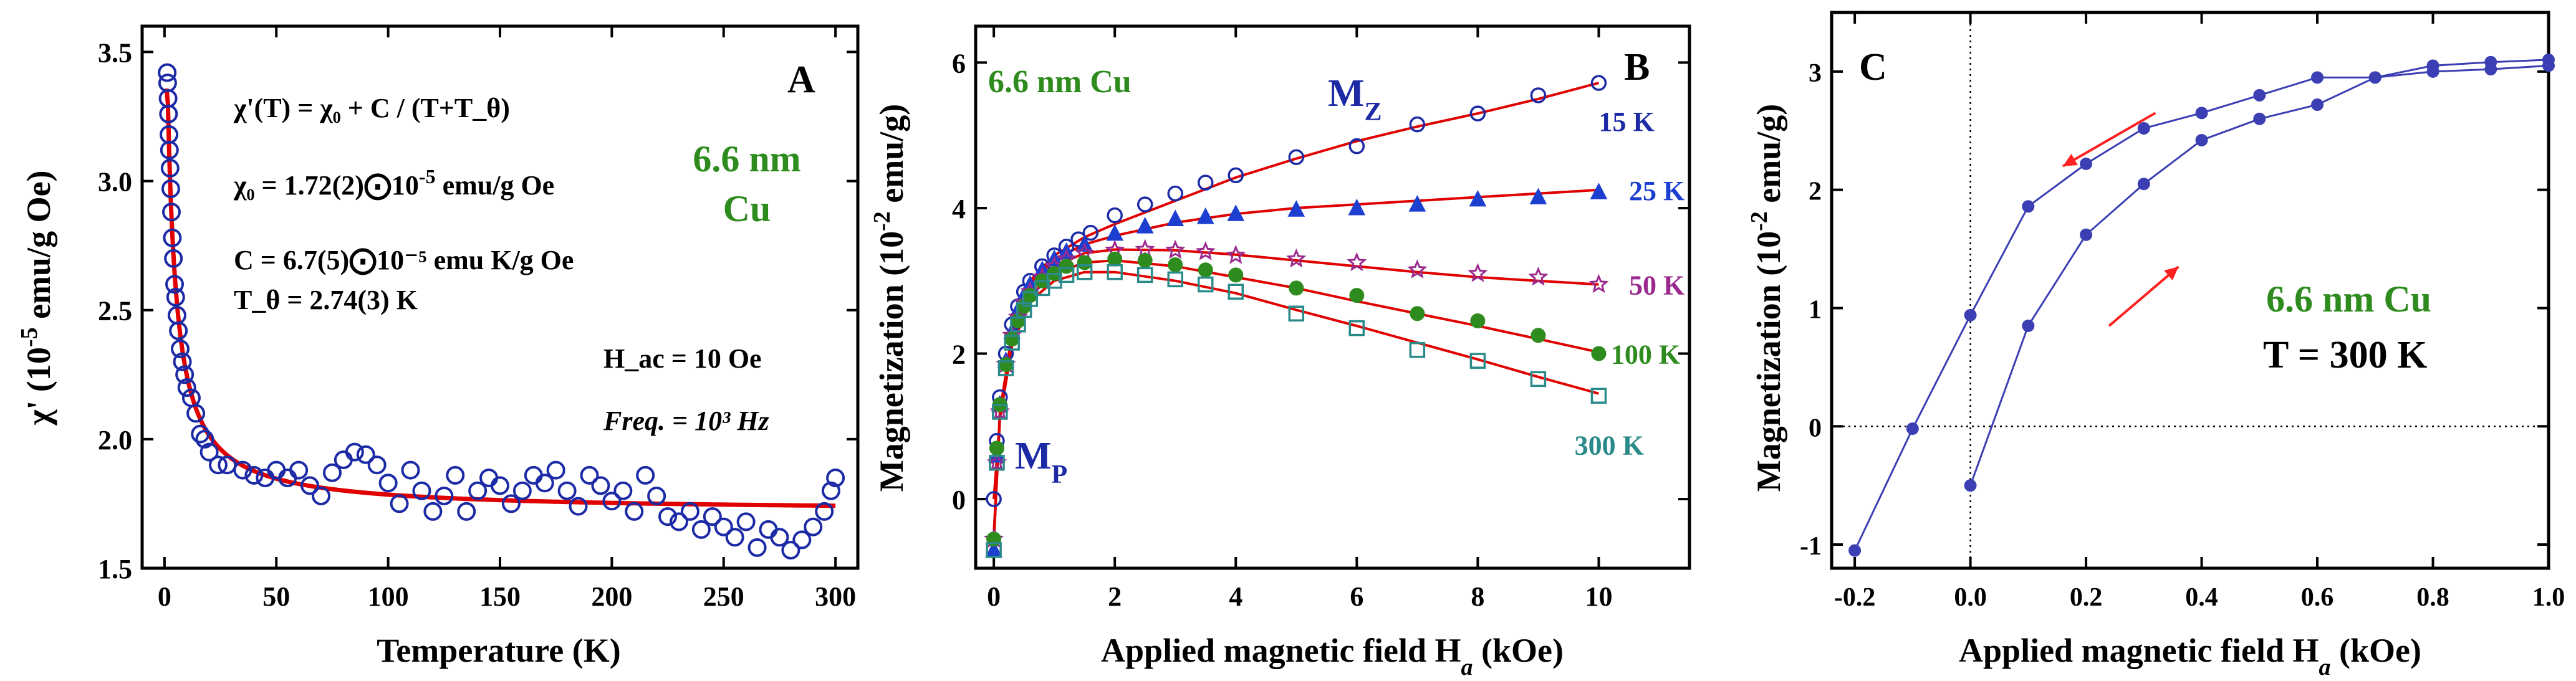 This screenshot has width=2576, height=681. Describe the element at coordinates (1060, 82) in the screenshot. I see `material-label-b: 6.6 nm Cu` at that location.